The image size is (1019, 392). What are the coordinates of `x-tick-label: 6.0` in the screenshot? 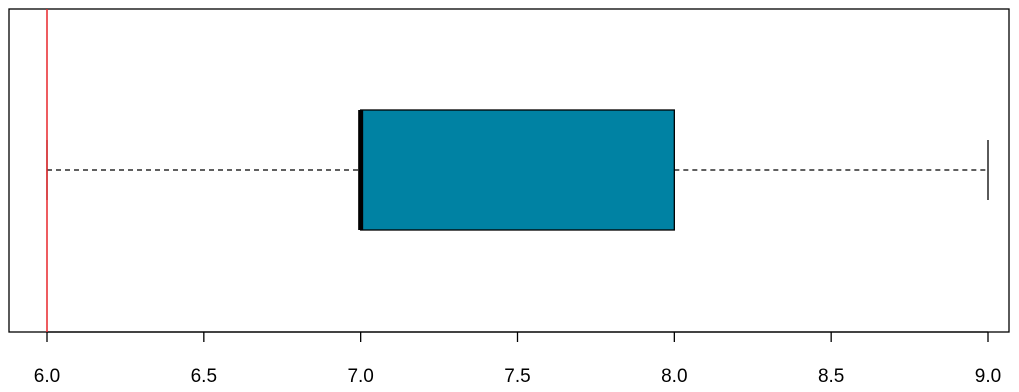 It's located at (47, 376).